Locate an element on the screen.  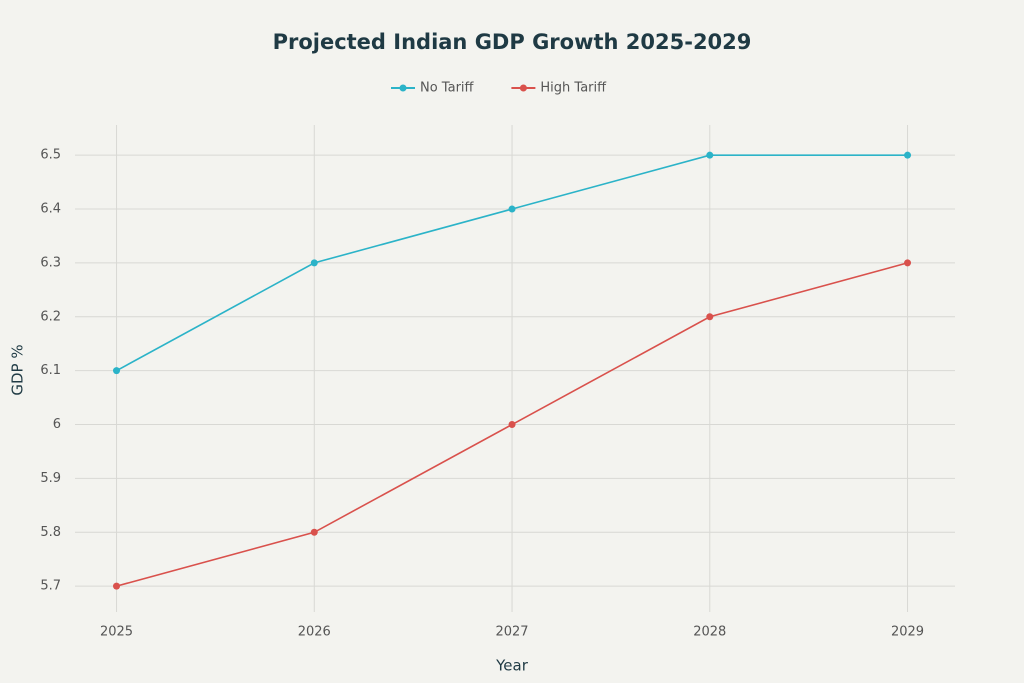
y-tick-label: 6.5 is located at coordinates (50, 155).